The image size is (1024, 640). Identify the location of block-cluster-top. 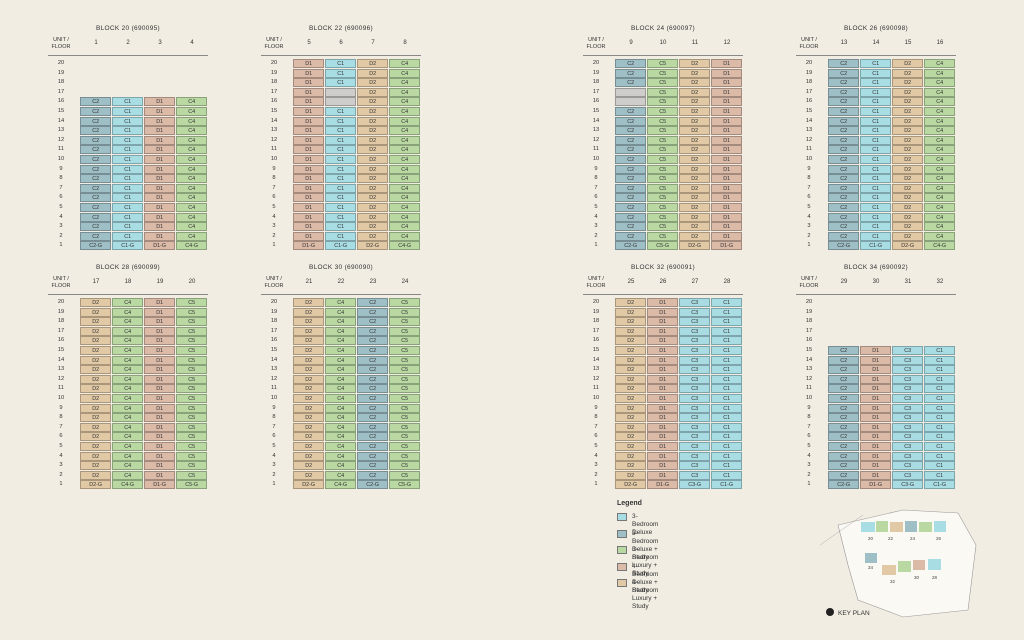
(903, 526).